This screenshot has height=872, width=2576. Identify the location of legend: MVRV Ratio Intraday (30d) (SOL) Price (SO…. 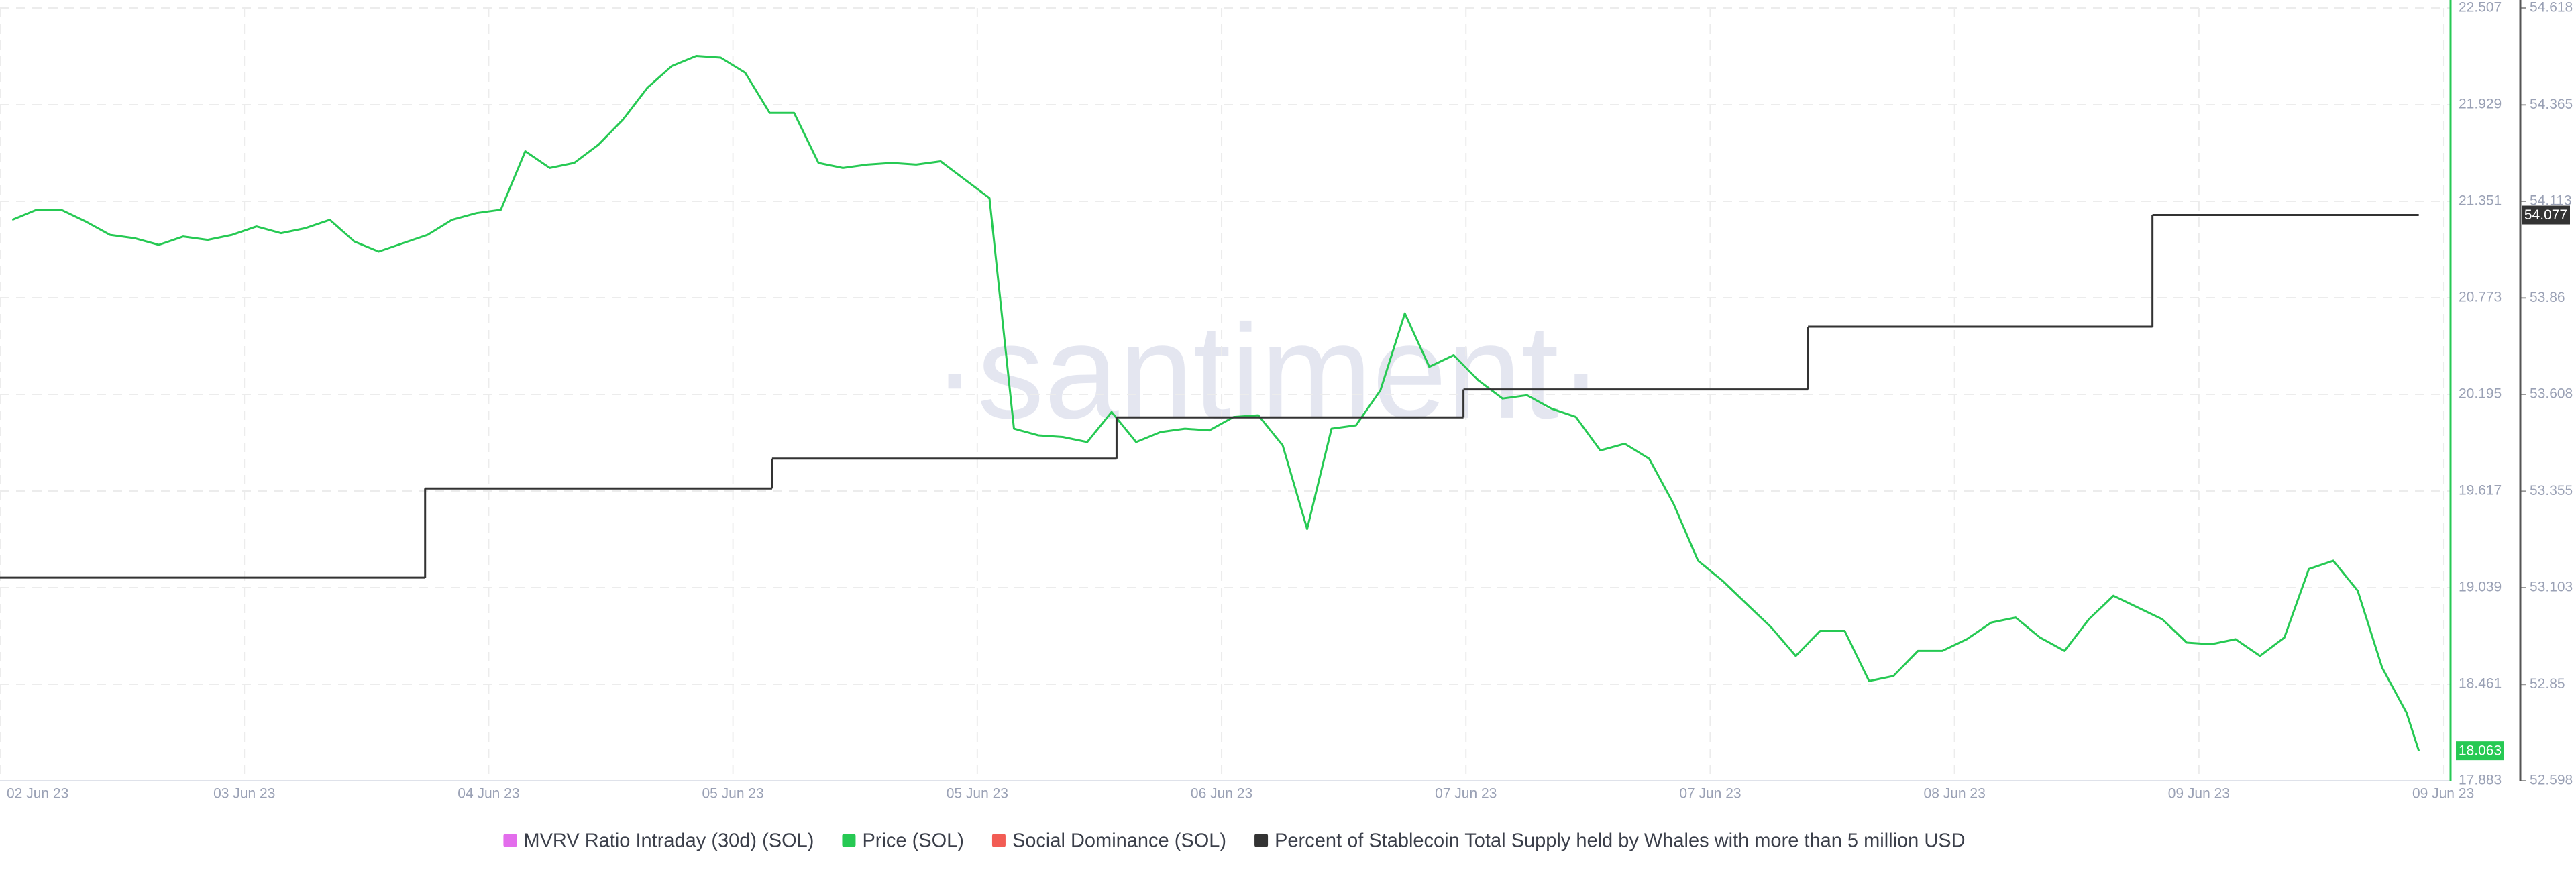
(1234, 841).